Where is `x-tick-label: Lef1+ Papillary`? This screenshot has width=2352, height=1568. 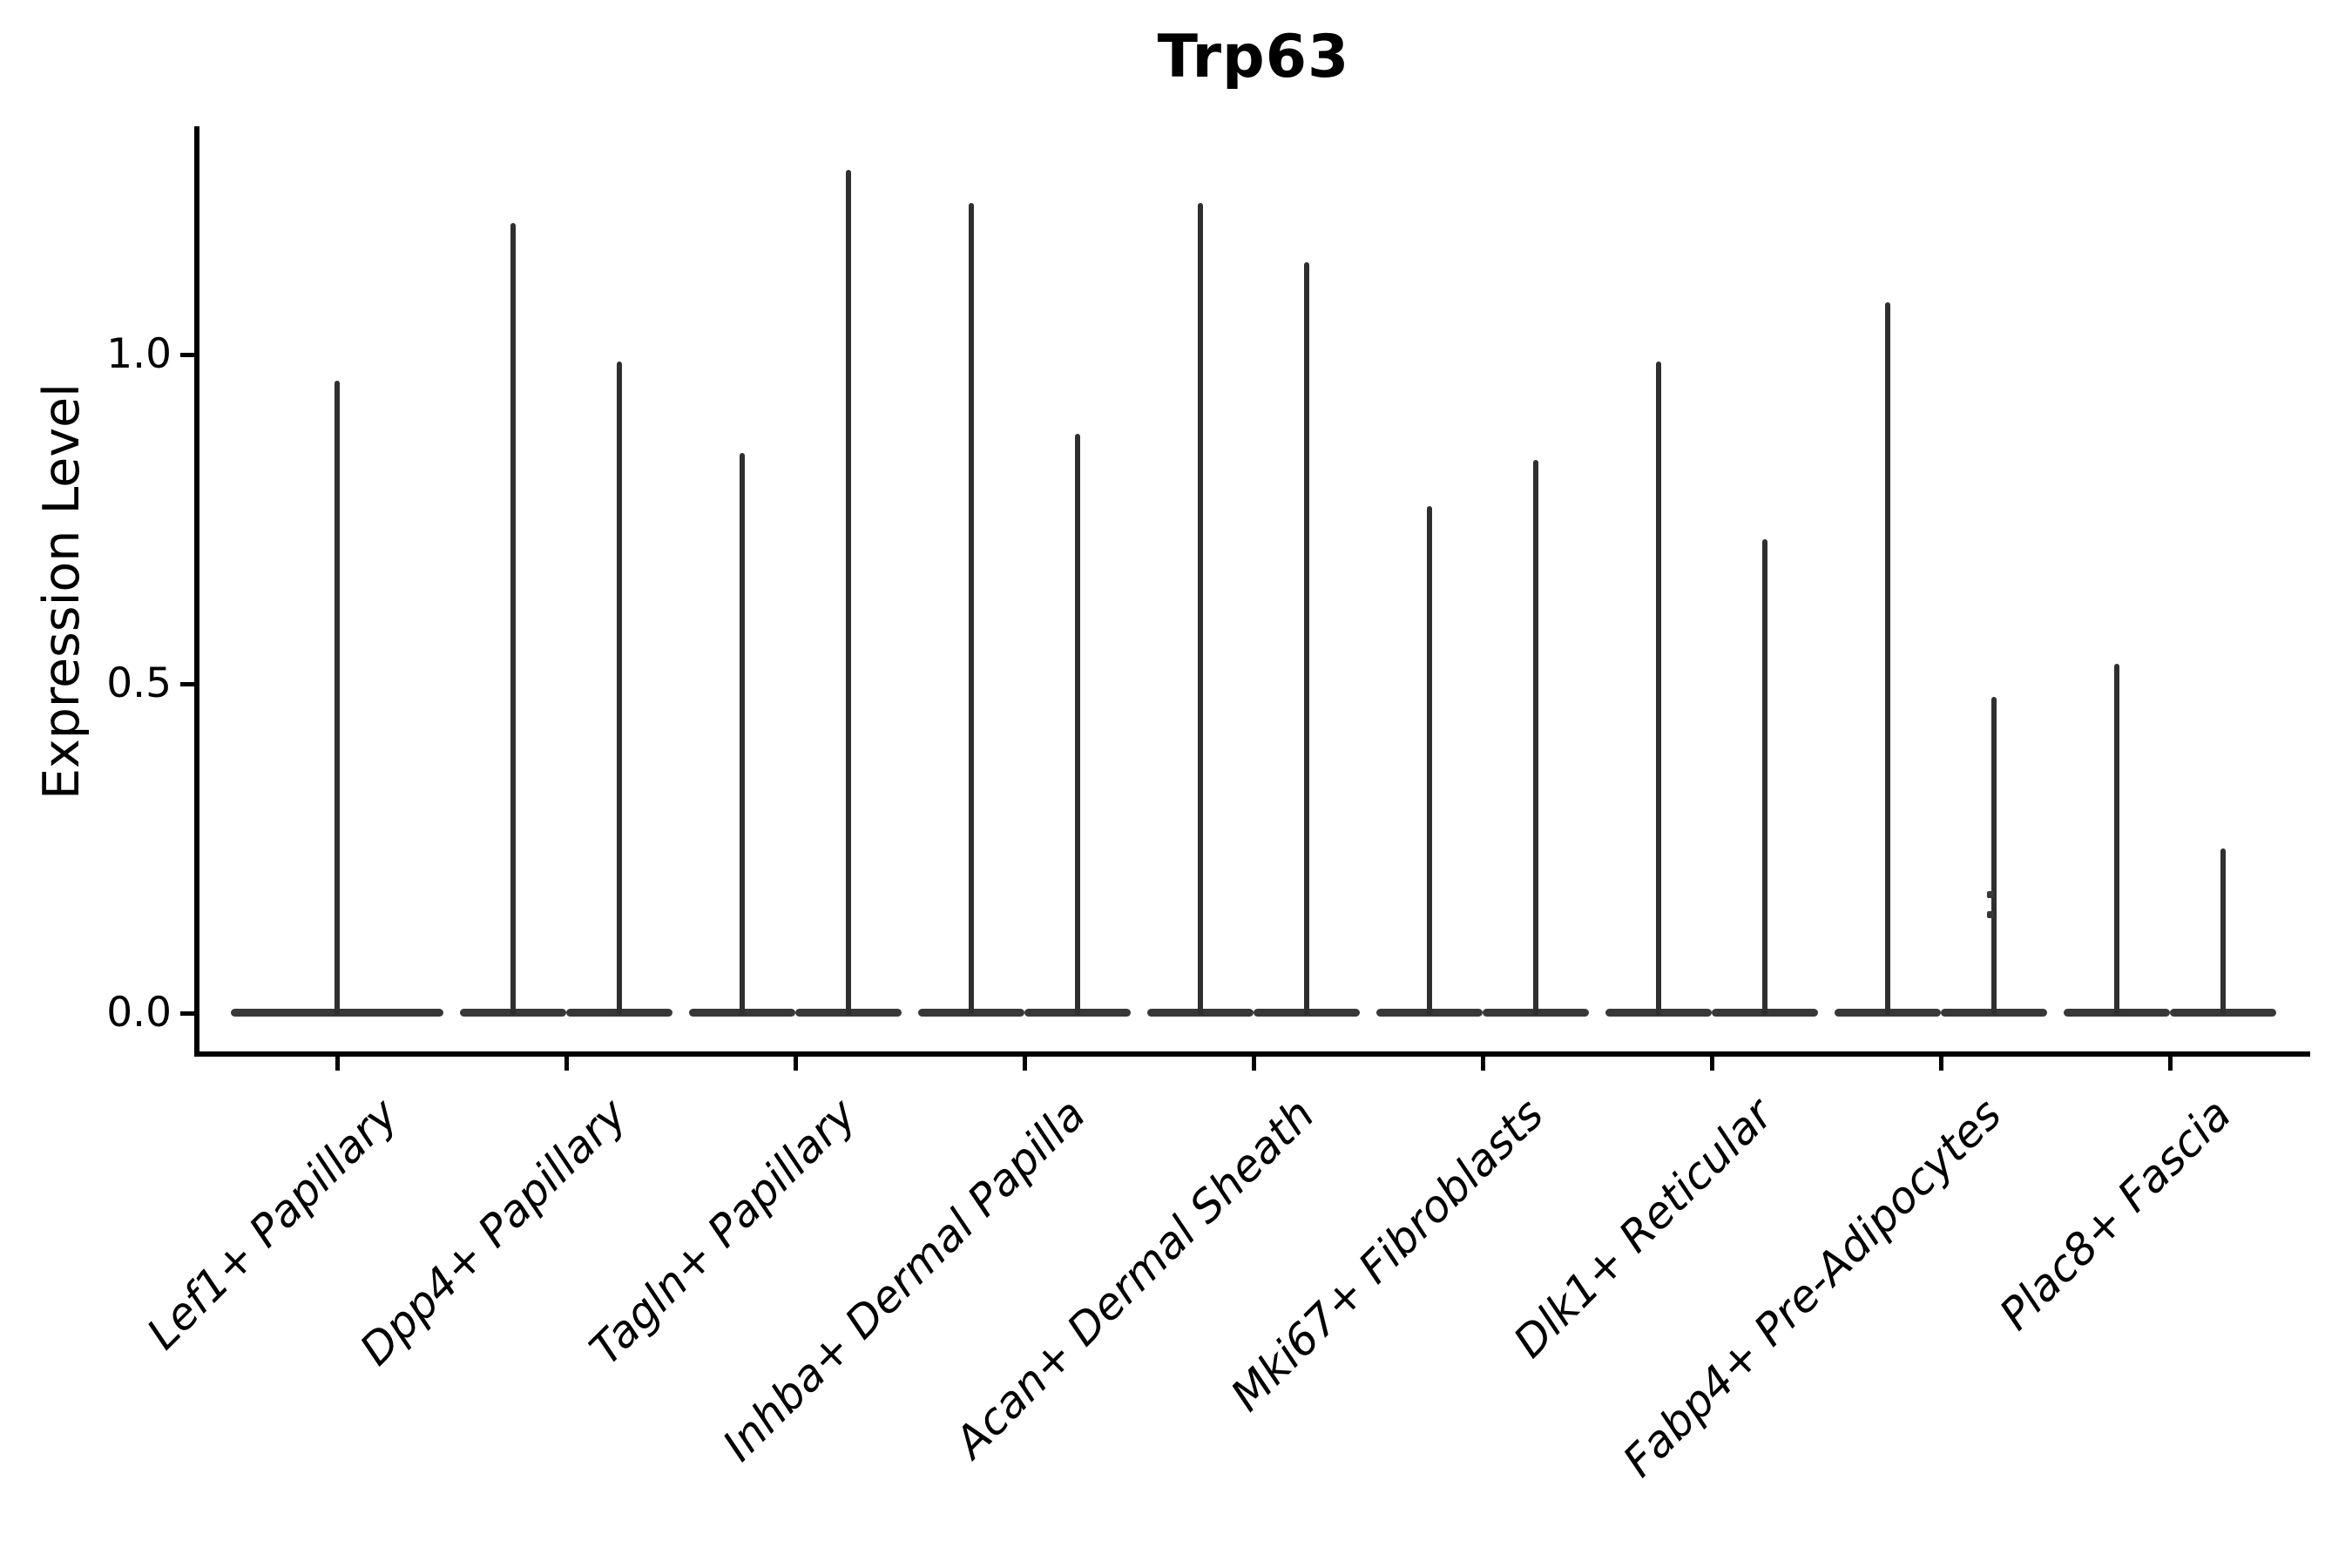 x-tick-label: Lef1+ Papillary is located at coordinates (273, 1224).